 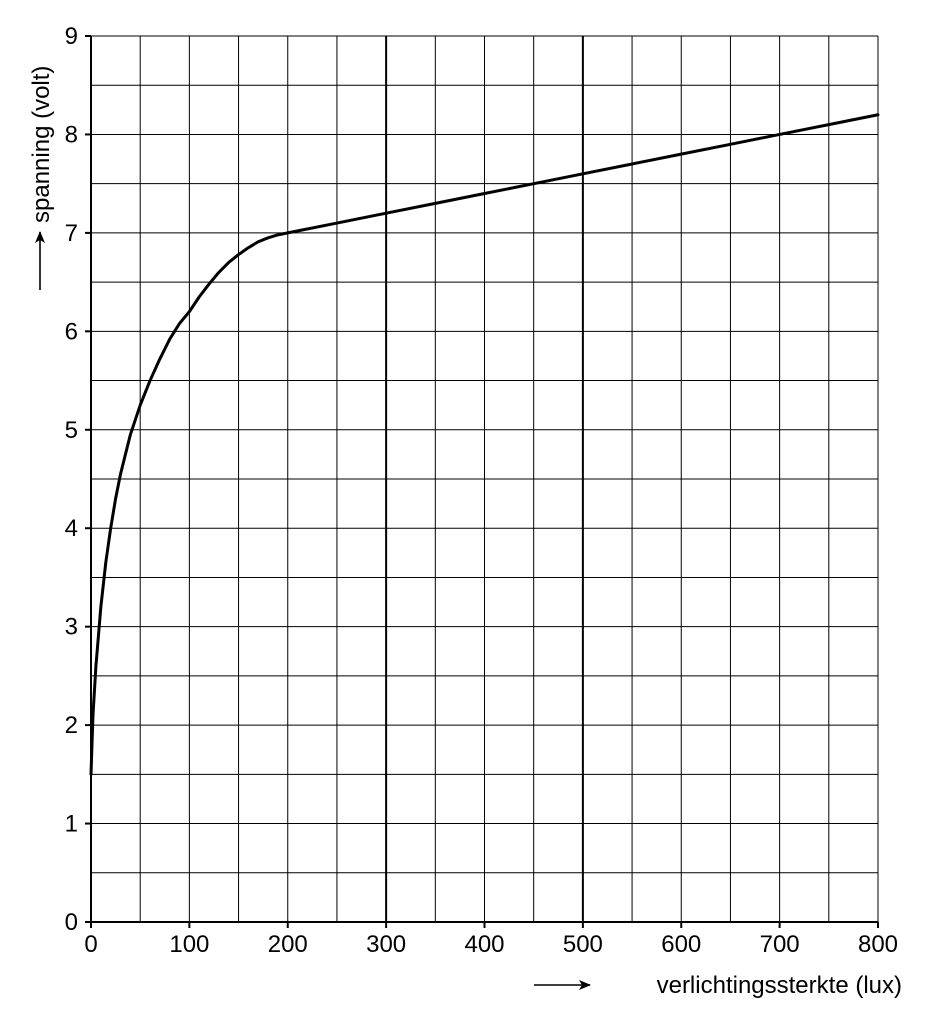 What do you see at coordinates (189, 944) in the screenshot?
I see `x-tick-label: 100` at bounding box center [189, 944].